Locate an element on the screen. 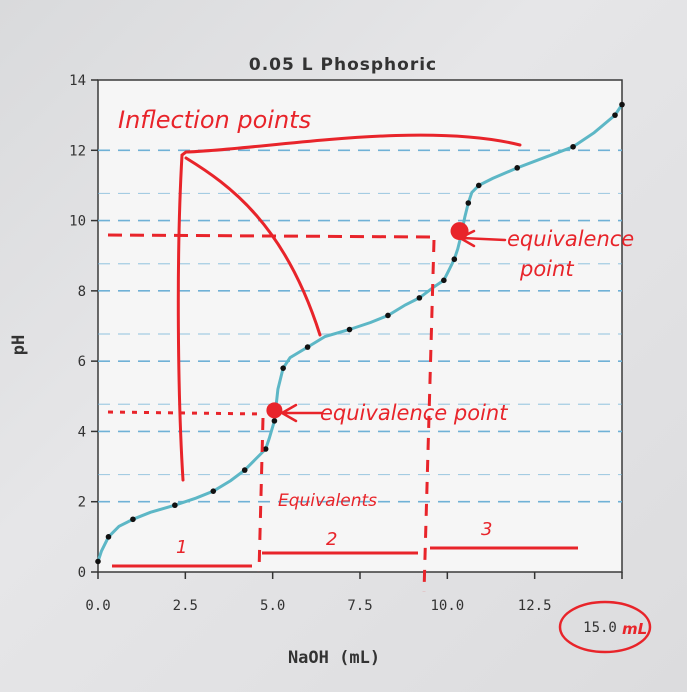 This screenshot has width=687, height=692. highlight-unit: mL is located at coordinates (634, 629).